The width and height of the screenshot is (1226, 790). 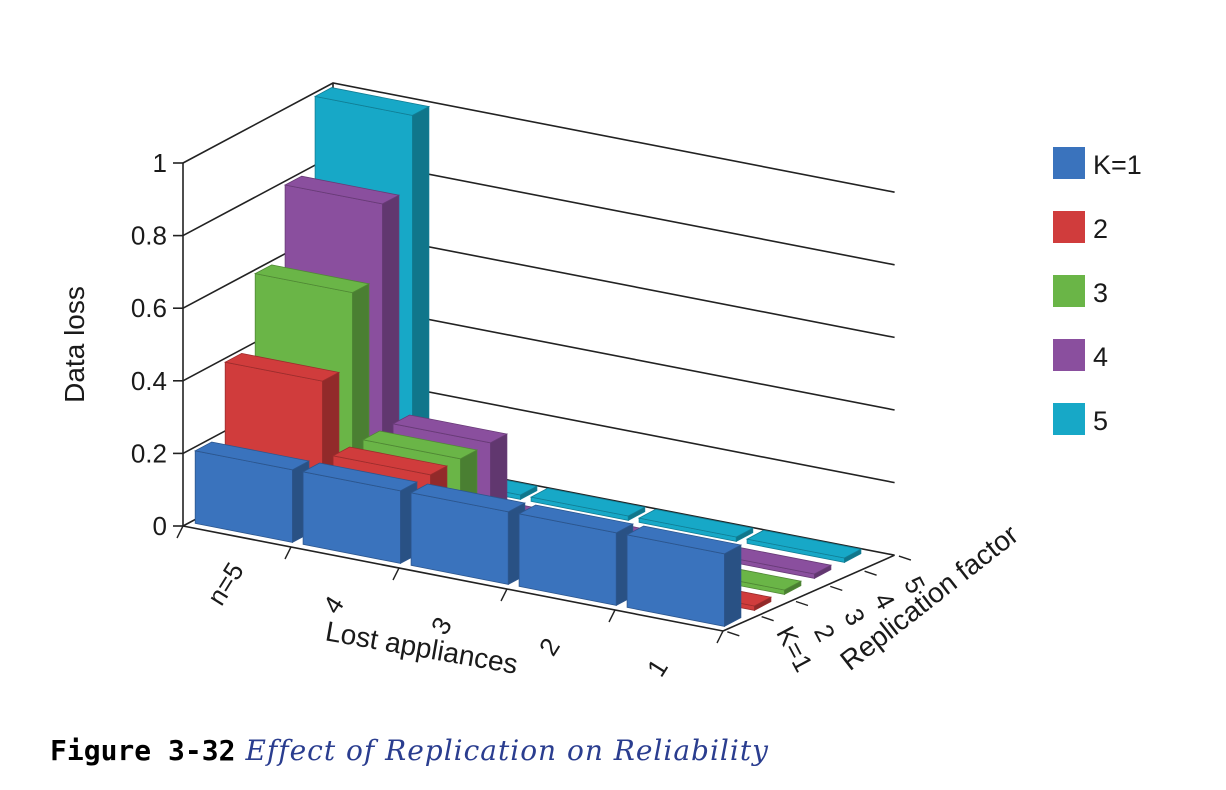 I want to click on legend-item: 4, so click(x=1080, y=355).